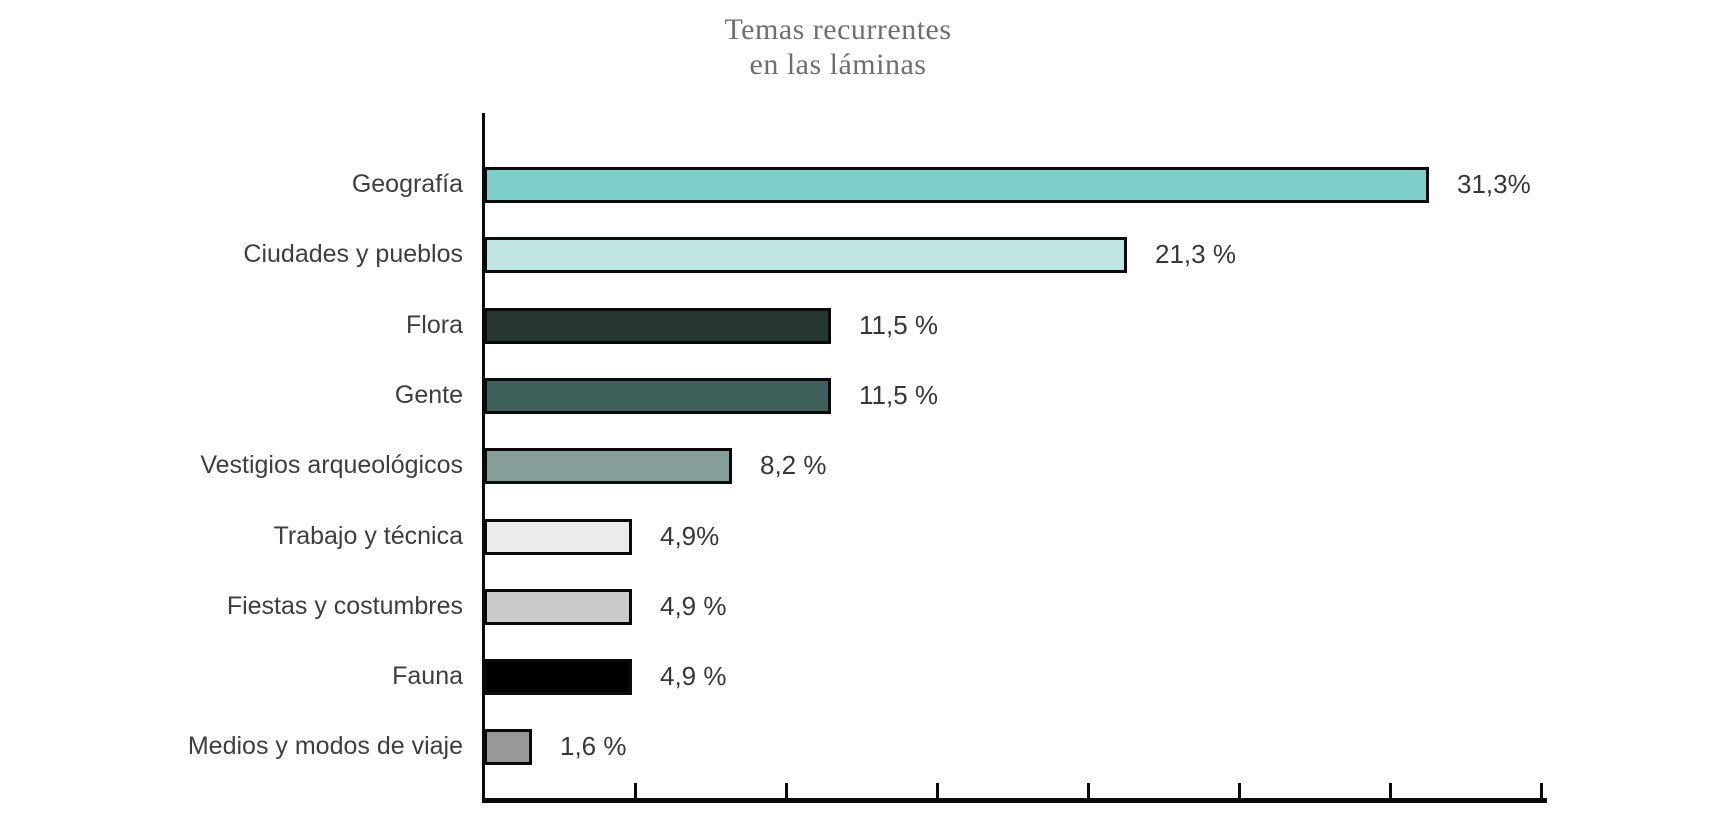  What do you see at coordinates (854, 747) in the screenshot?
I see `bar-row: Medios y modos de viaje 1,6 %` at bounding box center [854, 747].